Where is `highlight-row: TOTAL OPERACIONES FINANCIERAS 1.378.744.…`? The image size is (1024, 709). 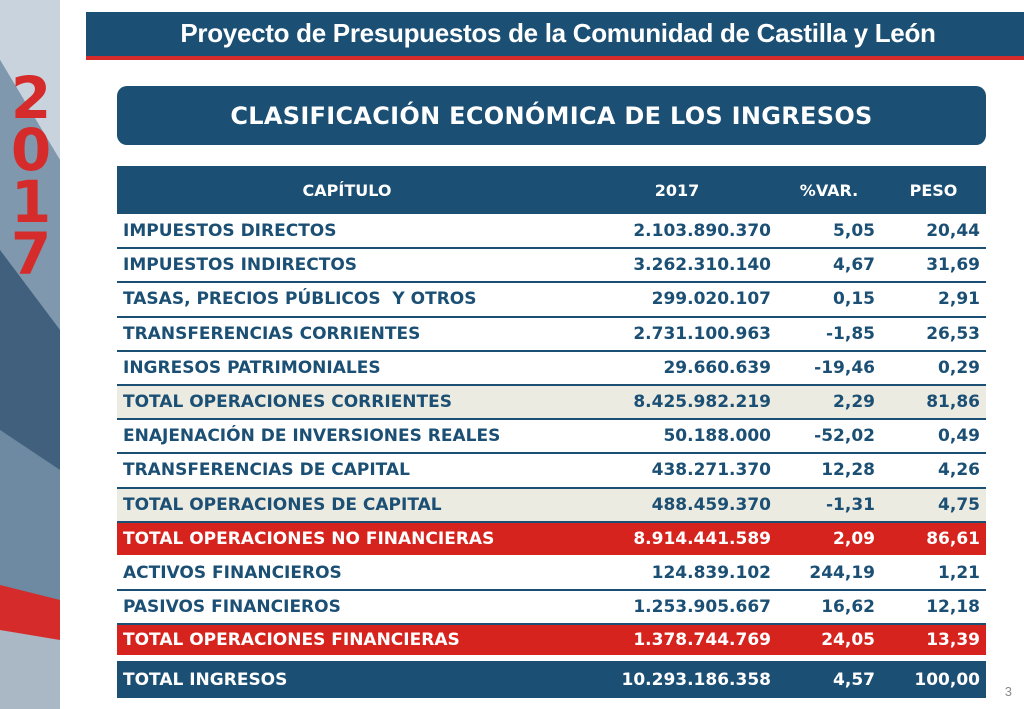 highlight-row: TOTAL OPERACIONES FINANCIERAS 1.378.744.… is located at coordinates (551, 642).